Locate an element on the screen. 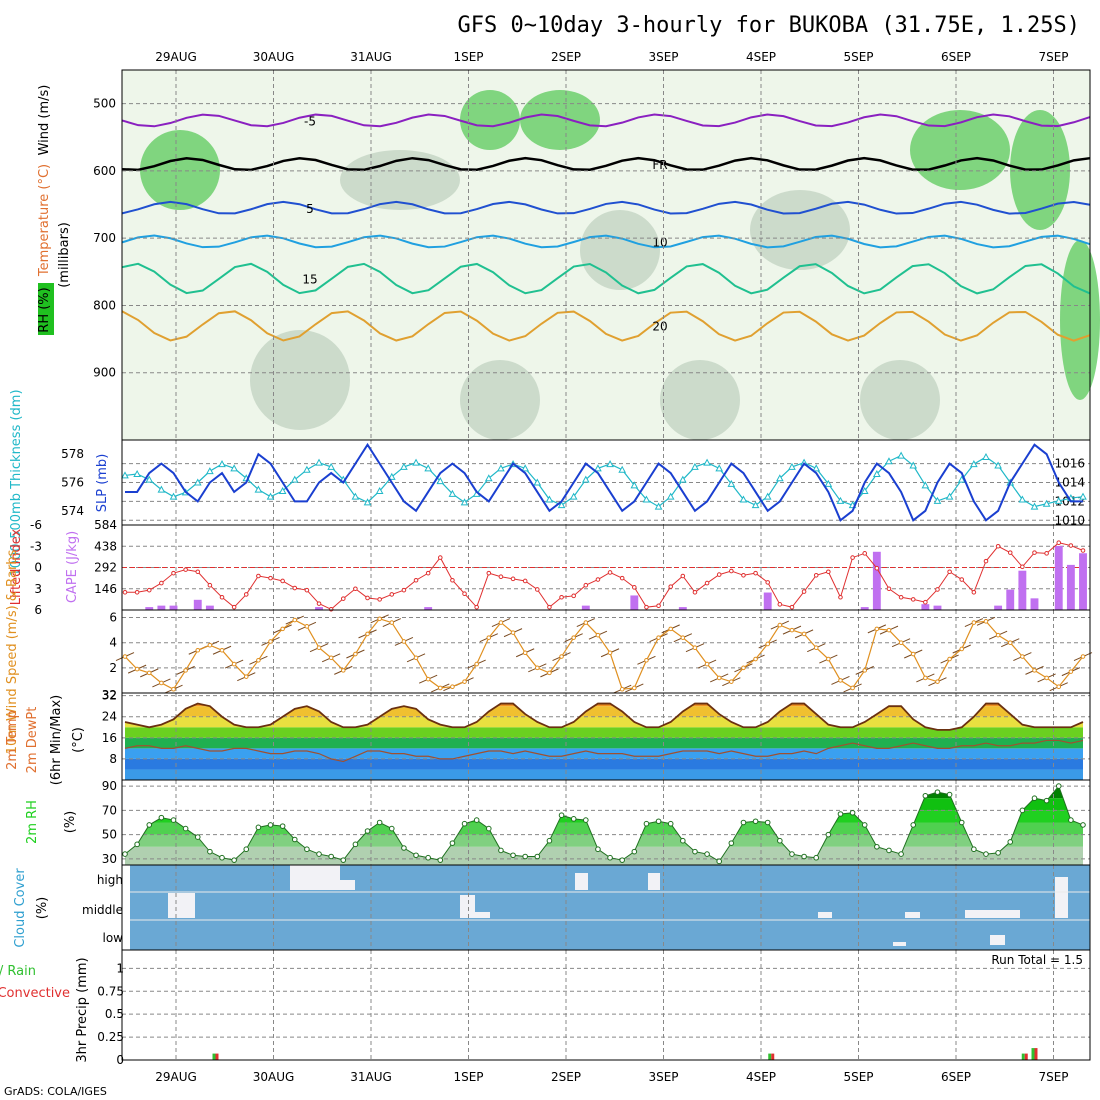  lifted-tick-label: -3 is located at coordinates (36, 546).